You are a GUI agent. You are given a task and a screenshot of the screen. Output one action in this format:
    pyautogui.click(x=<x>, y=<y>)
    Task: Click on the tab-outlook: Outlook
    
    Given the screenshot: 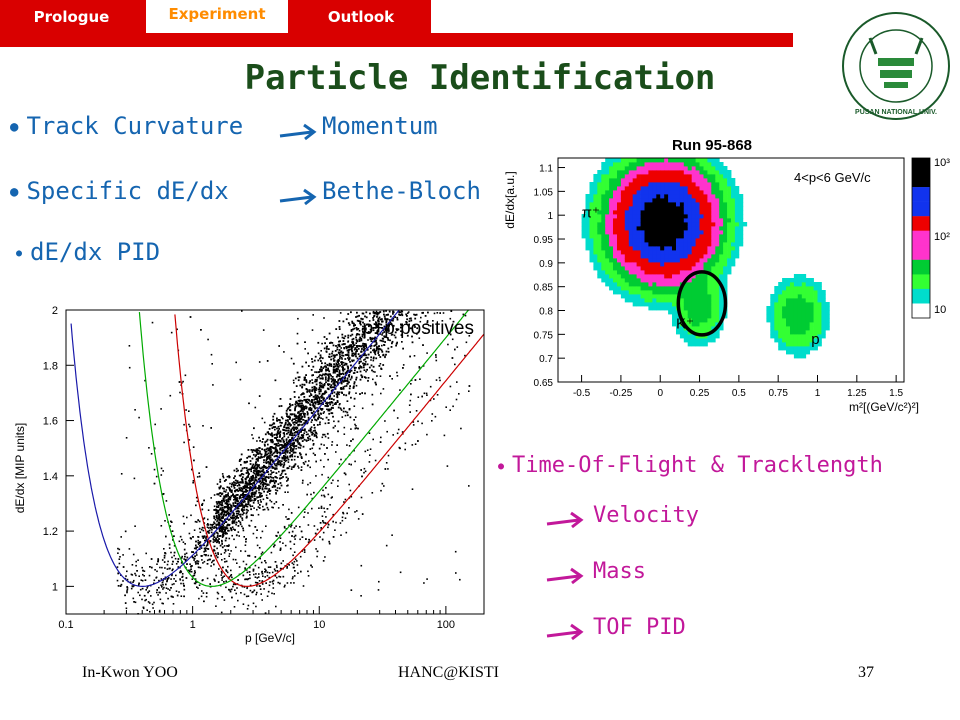 What is the action you would take?
    pyautogui.click(x=361, y=16)
    